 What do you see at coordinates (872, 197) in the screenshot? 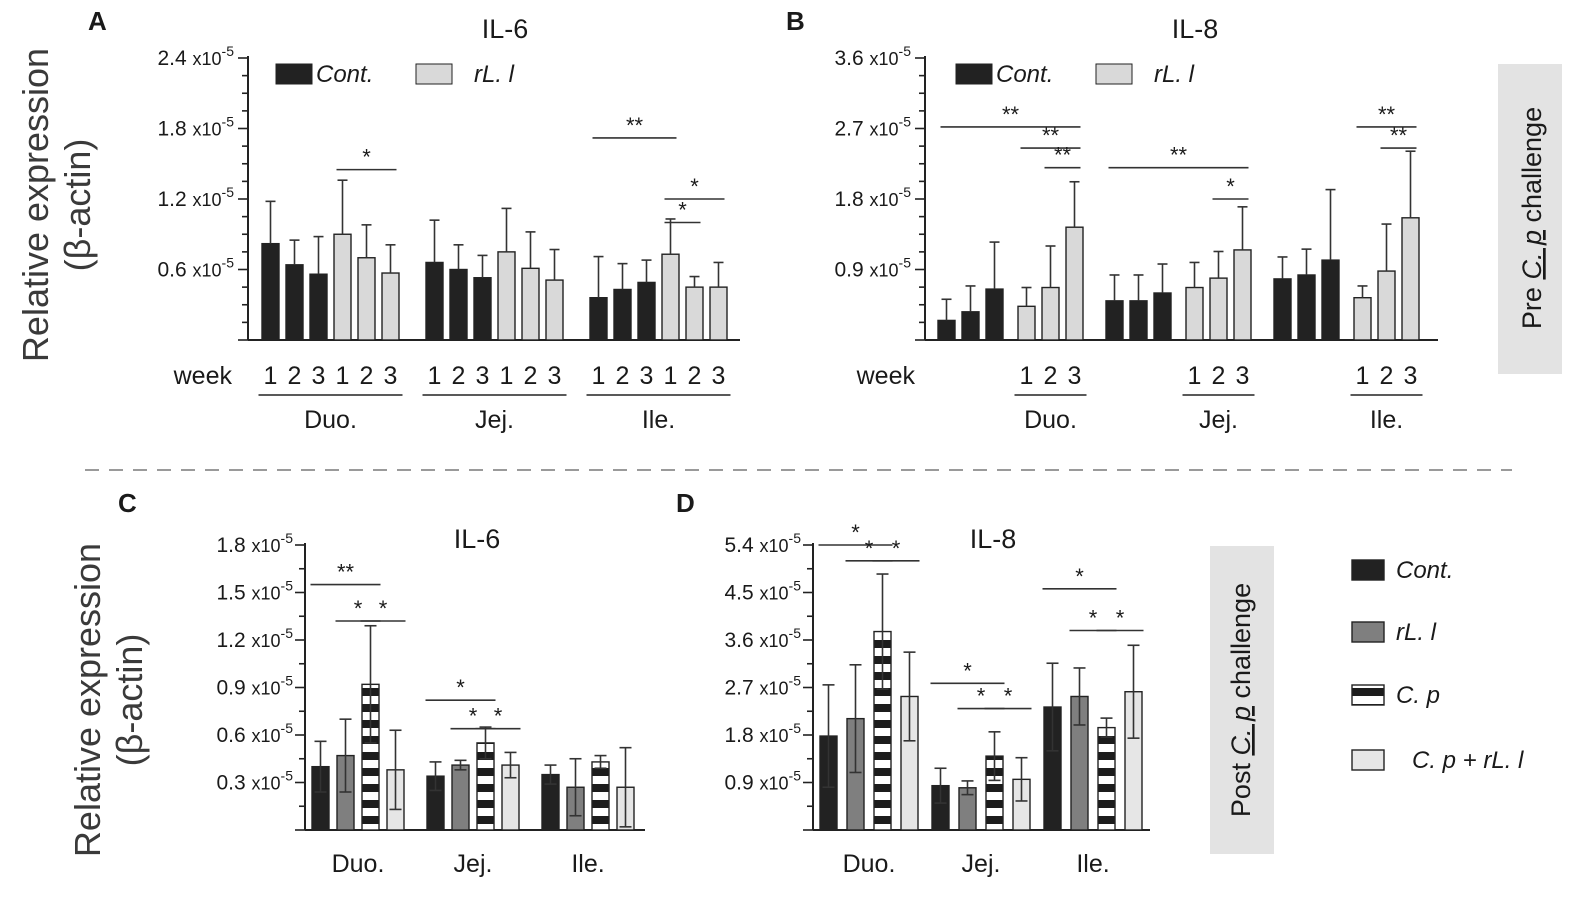
I see `y-tick-label: 1.8 x10⁻⁵` at bounding box center [872, 197].